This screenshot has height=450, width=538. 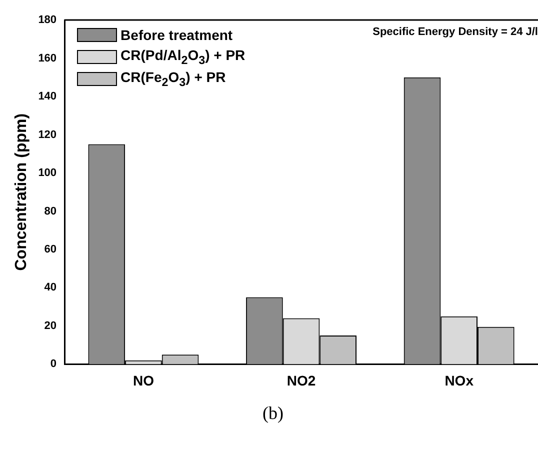 What do you see at coordinates (50, 288) in the screenshot?
I see `y-tick-label: 40` at bounding box center [50, 288].